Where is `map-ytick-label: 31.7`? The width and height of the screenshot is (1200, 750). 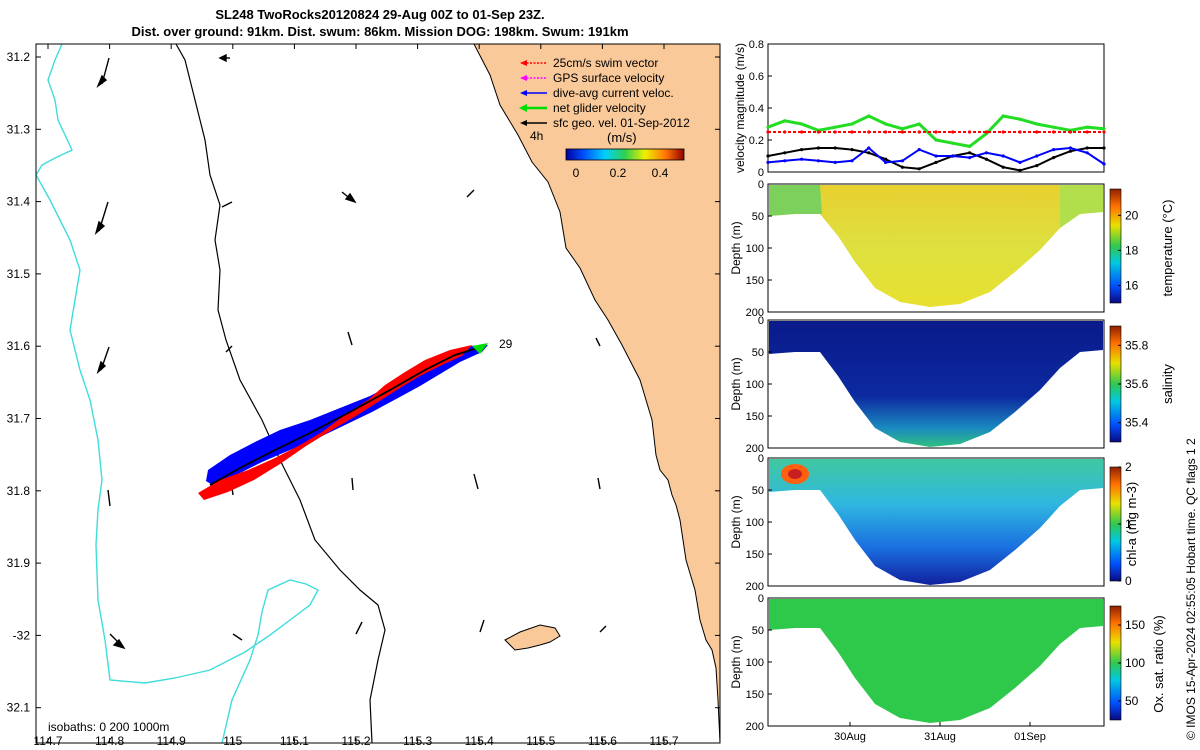 map-ytick-label: 31.7 is located at coordinates (19, 419).